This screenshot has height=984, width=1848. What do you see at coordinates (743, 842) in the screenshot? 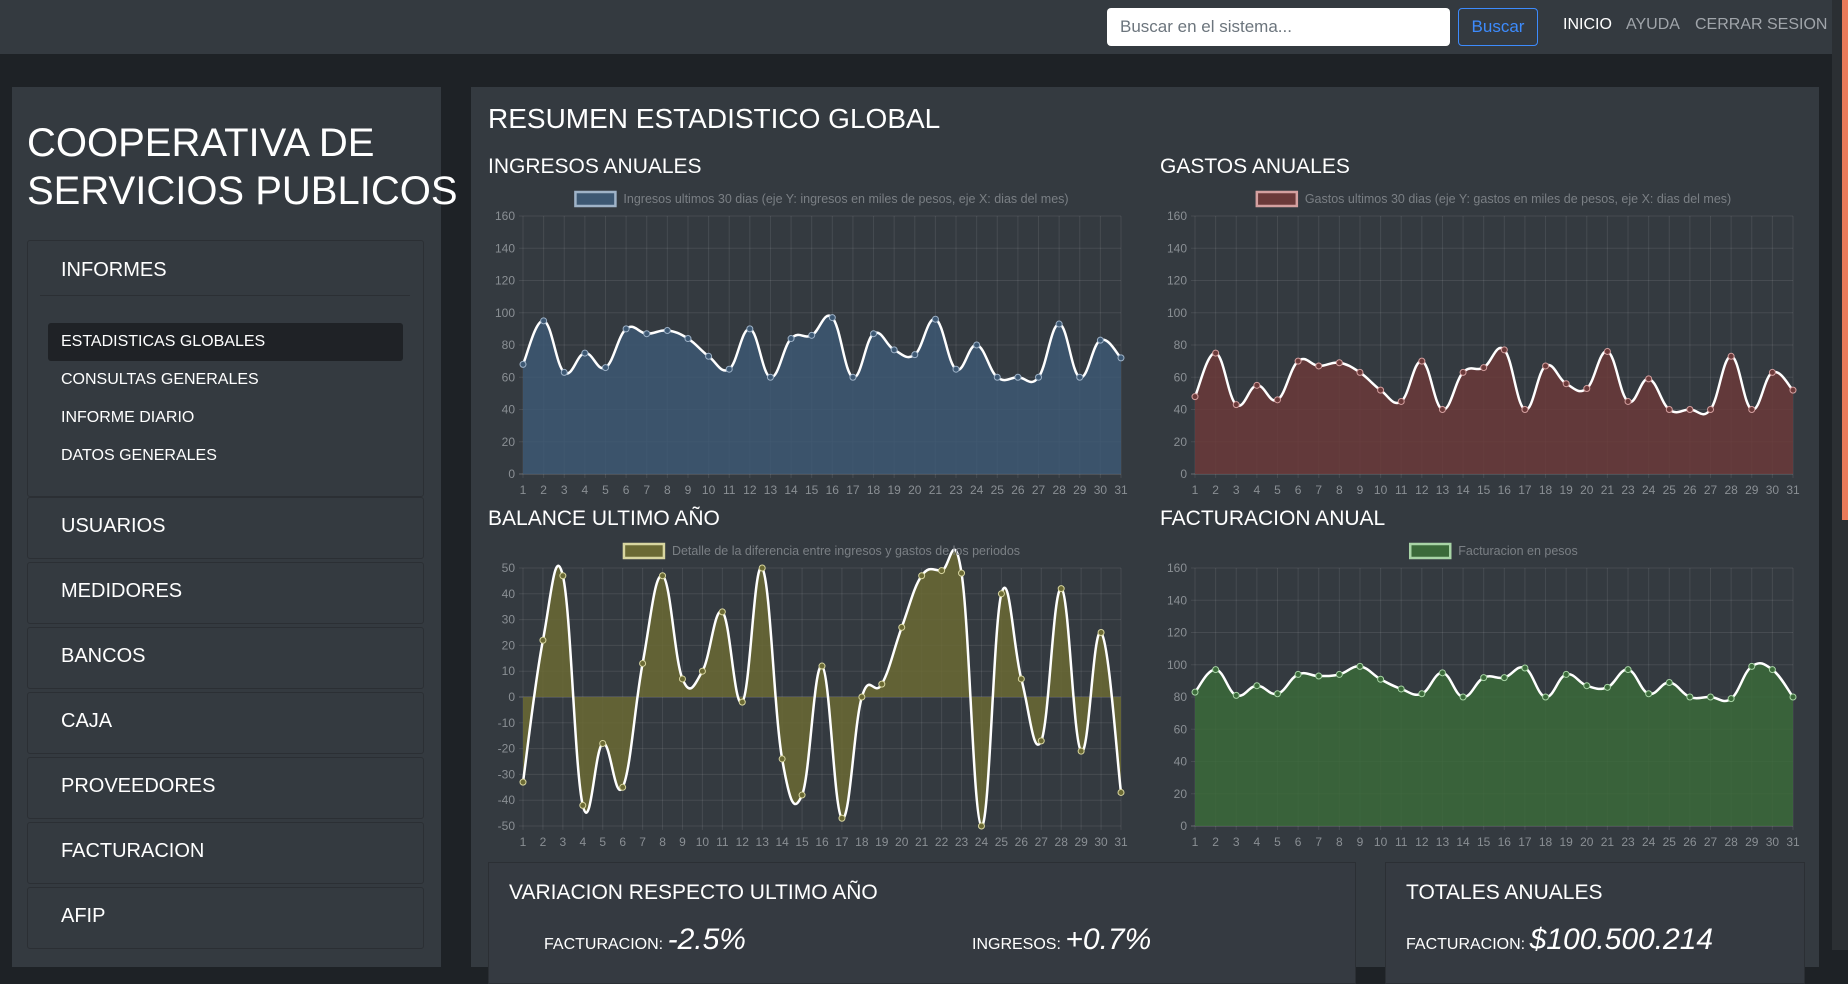
I see `x-tick-label: 12` at bounding box center [743, 842].